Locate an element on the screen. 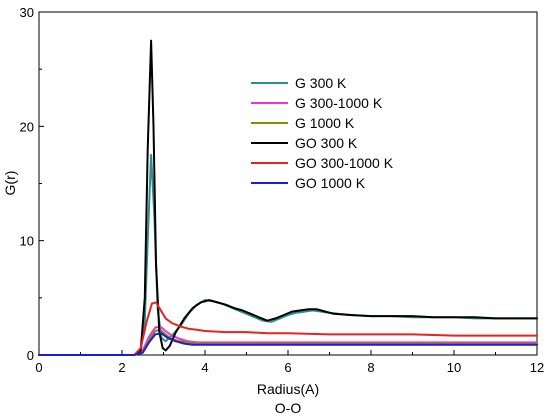  legend-label: G 1000 K is located at coordinates (325, 123).